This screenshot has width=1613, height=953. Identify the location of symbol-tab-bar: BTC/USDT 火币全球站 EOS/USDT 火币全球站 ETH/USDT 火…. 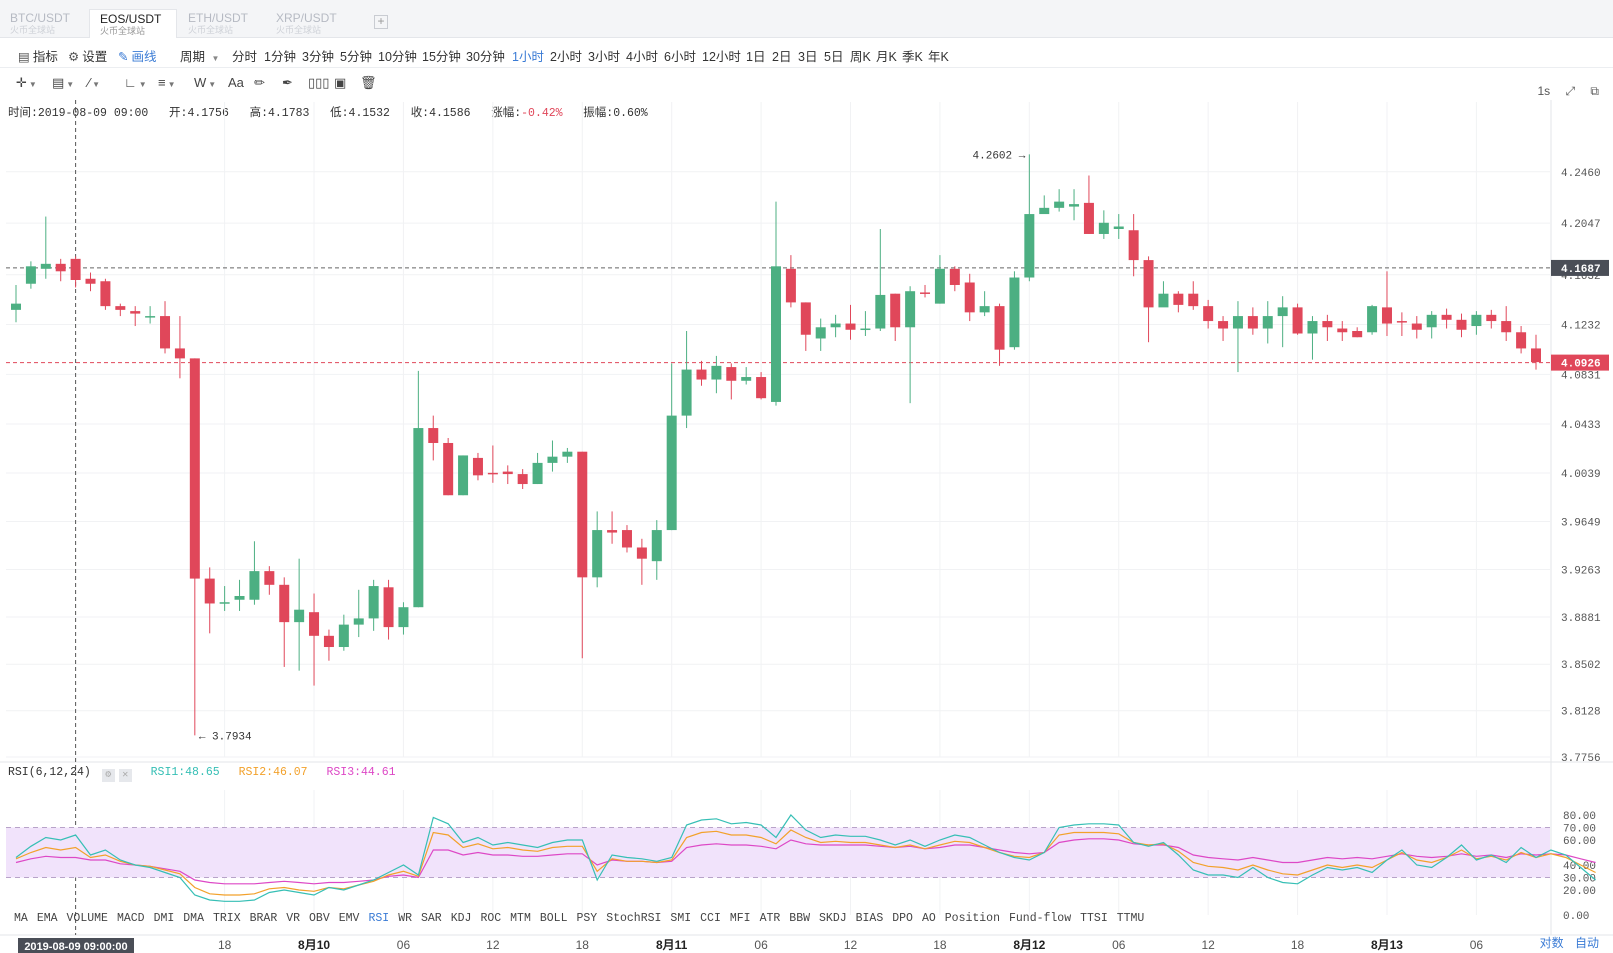
(806, 19).